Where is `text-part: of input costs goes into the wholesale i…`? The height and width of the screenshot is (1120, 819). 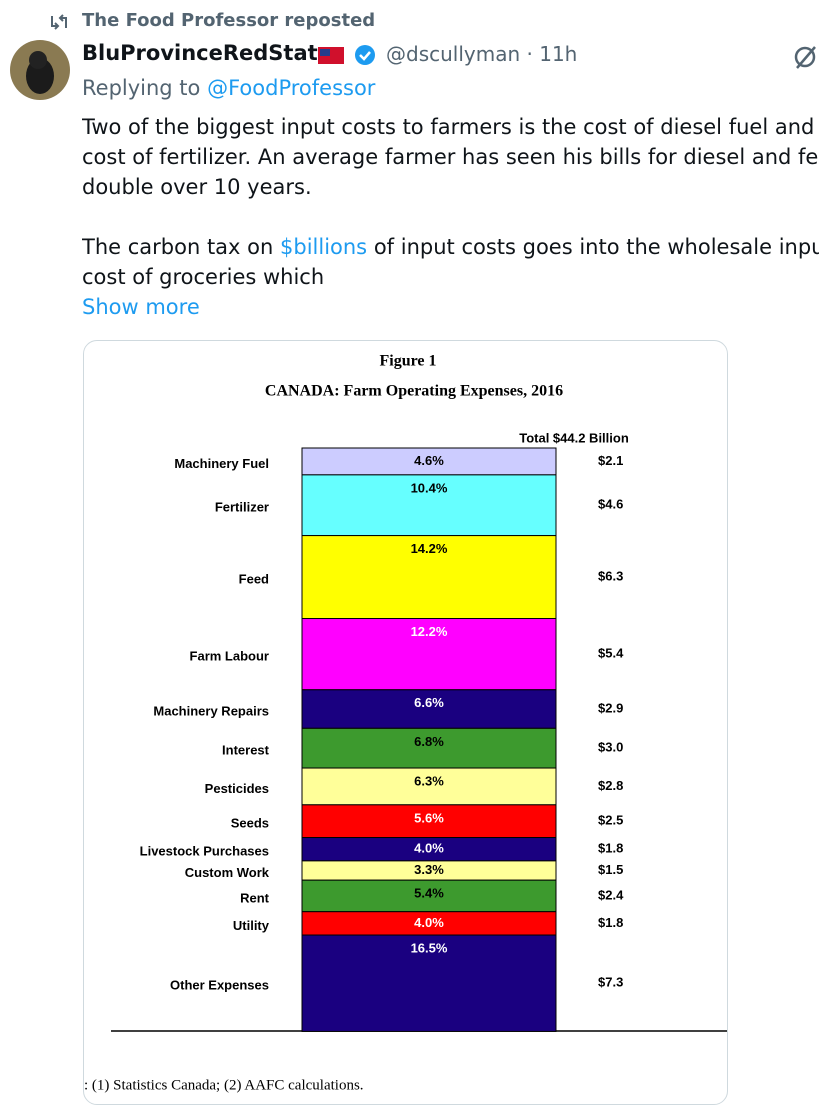 text-part: of input costs goes into the wholesale i… is located at coordinates (596, 247).